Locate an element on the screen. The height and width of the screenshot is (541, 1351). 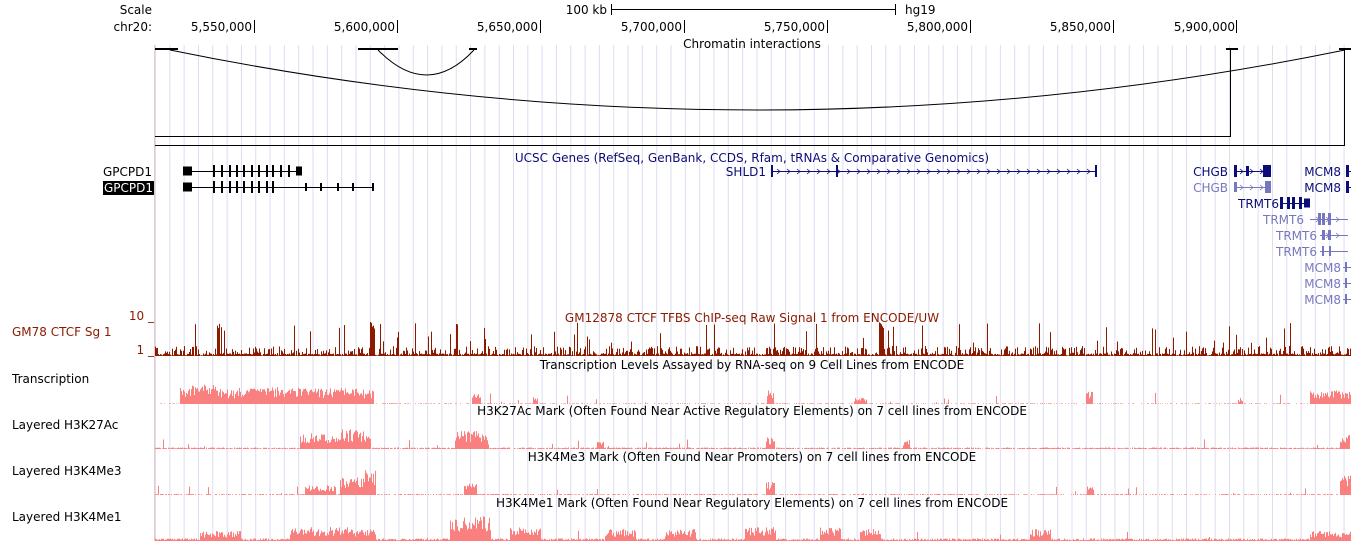
h3k4me3-track is located at coordinates (753, 482).